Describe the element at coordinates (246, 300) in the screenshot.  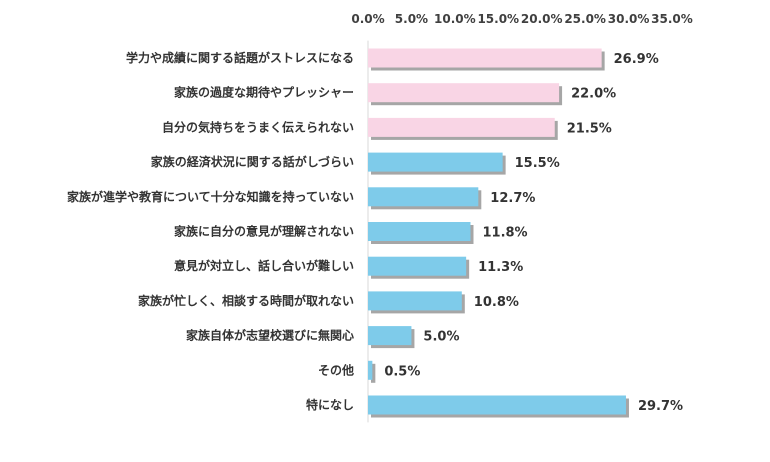
I see `category-label: 家族が忙しく、相談する時間が取れない` at that location.